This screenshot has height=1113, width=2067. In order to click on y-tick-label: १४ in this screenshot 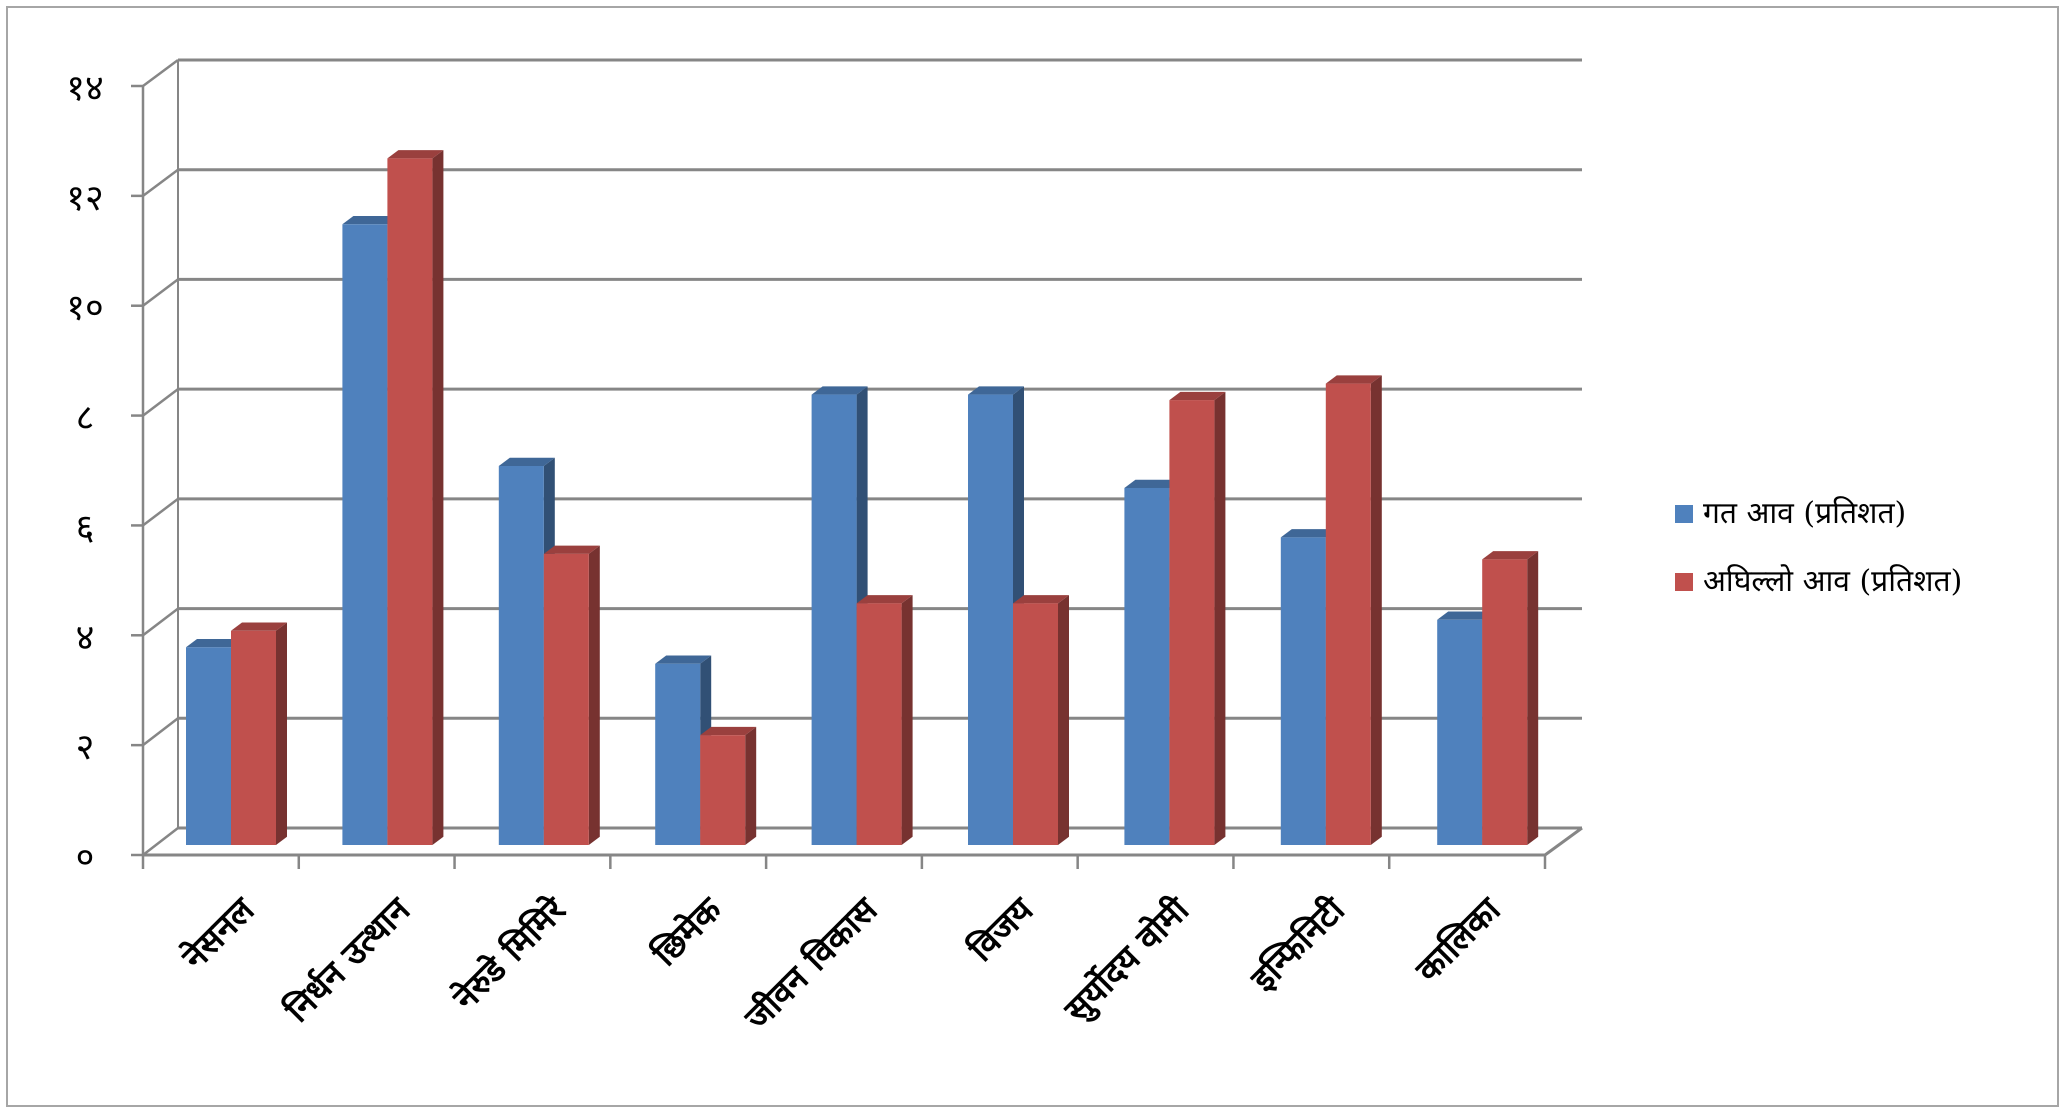, I will do `click(84, 88)`.